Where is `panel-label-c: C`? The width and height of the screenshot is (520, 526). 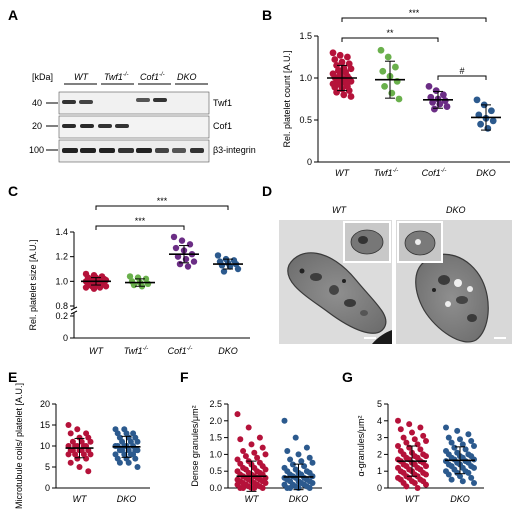 panel-label-c: C is located at coordinates (13, 191).